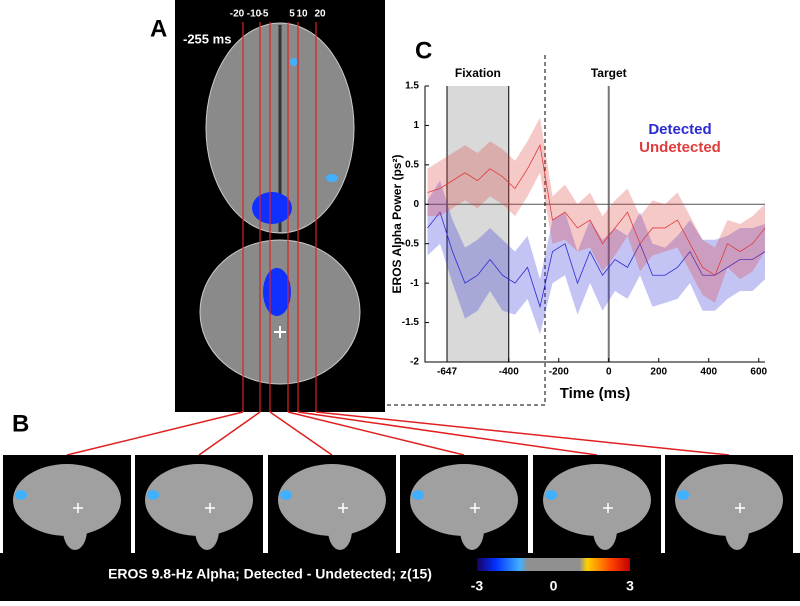  Describe the element at coordinates (478, 73) in the screenshot. I see `fixation-label: Fixation` at that location.